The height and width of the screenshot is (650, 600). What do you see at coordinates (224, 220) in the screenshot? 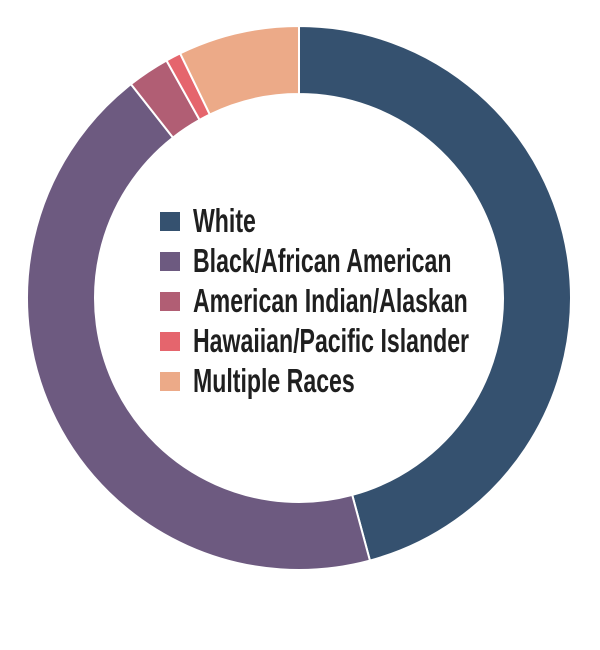
I see `legend-label-white: White` at bounding box center [224, 220].